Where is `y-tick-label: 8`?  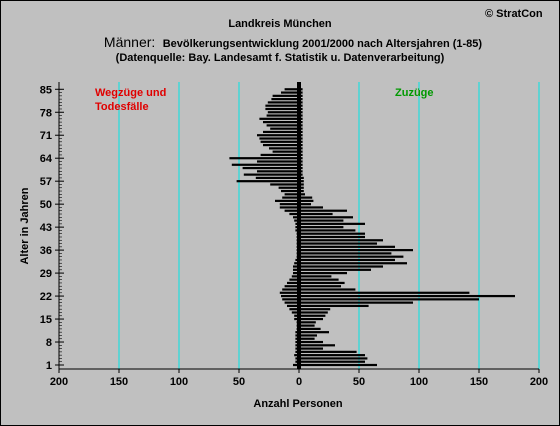
y-tick-label: 8 is located at coordinates (49, 343).